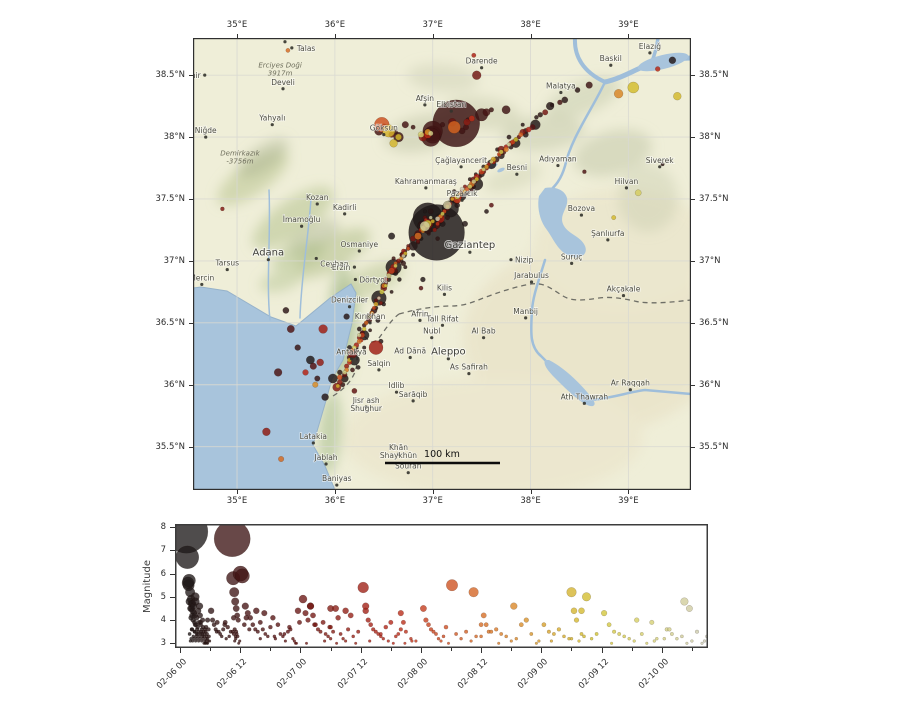 The image size is (906, 717). What do you see at coordinates (335, 501) in the screenshot?
I see `lon-tick-label-bottom: 36°E` at bounding box center [335, 501].